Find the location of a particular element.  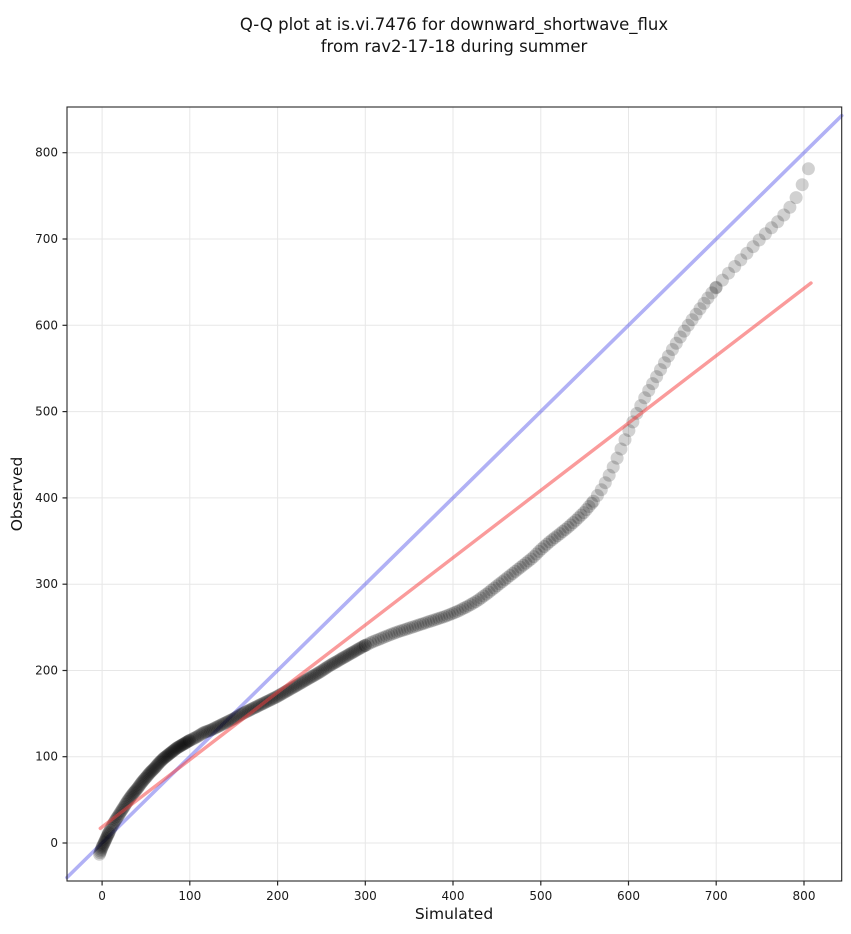

x-tick-label: 700 is located at coordinates (716, 896).